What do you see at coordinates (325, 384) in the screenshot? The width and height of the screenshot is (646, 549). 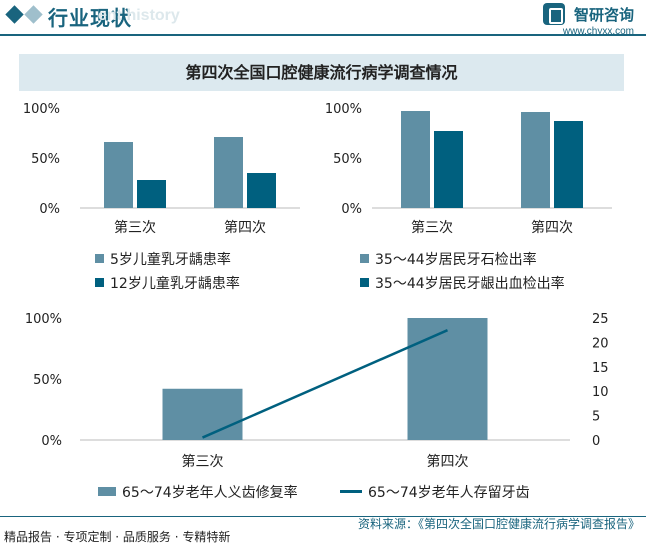 I see `line-retained-teeth` at bounding box center [325, 384].